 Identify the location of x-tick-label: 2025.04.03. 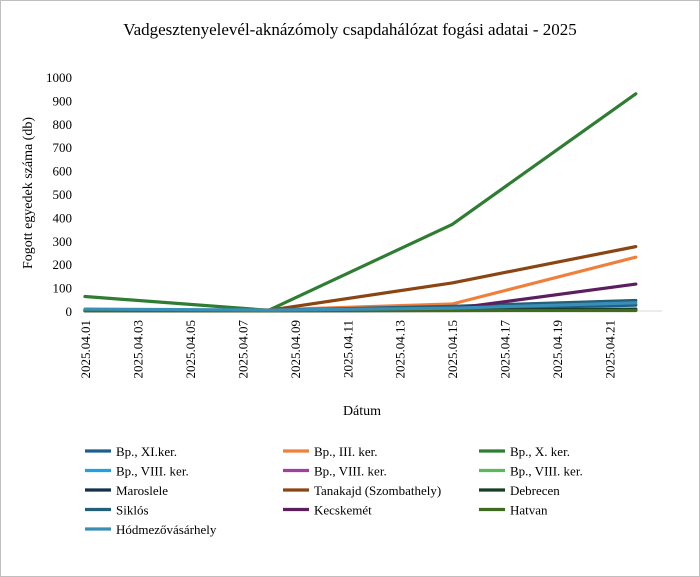
(137, 349).